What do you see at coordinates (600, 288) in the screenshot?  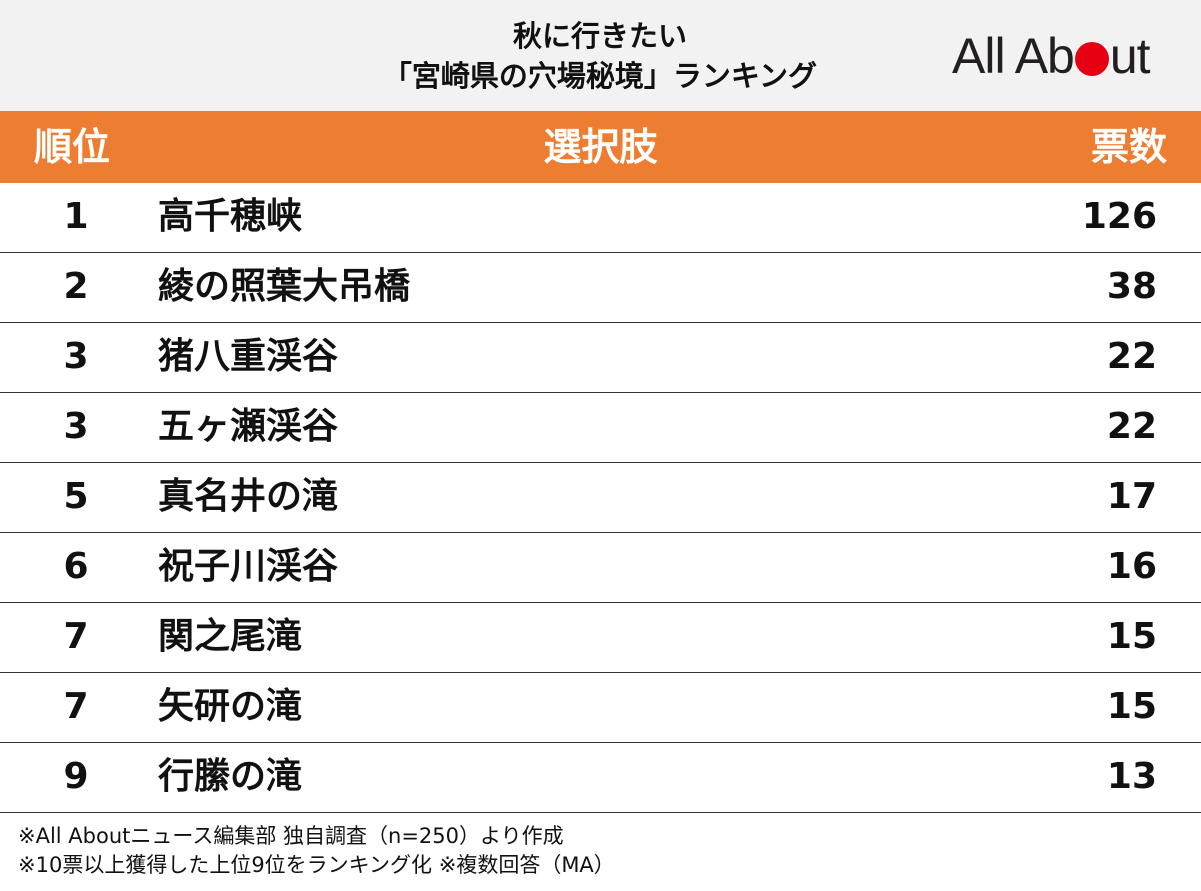 I see `table-row: 2 綾の照葉大吊橋 38` at bounding box center [600, 288].